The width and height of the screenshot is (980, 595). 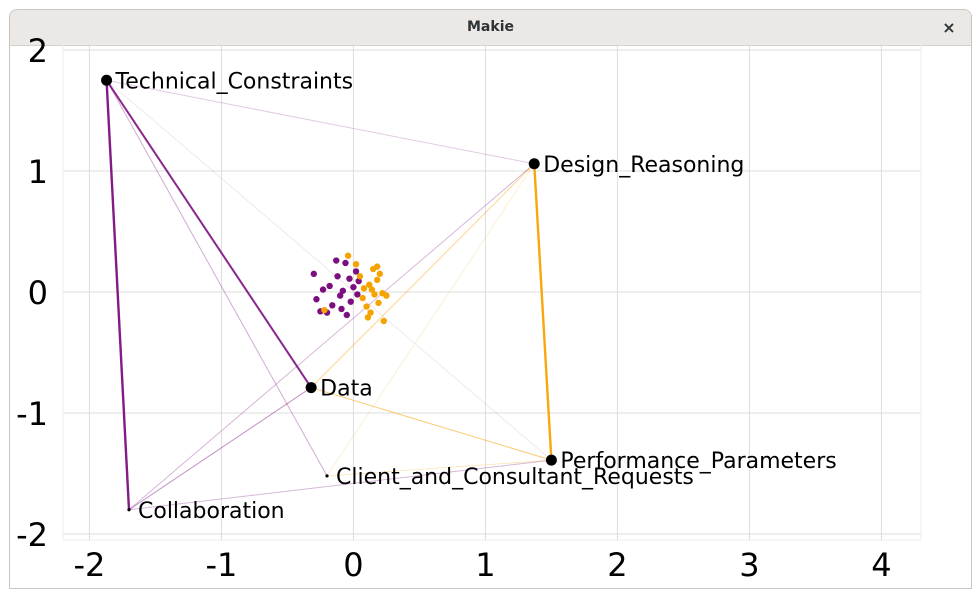 I want to click on window-title: Makie, so click(x=490, y=27).